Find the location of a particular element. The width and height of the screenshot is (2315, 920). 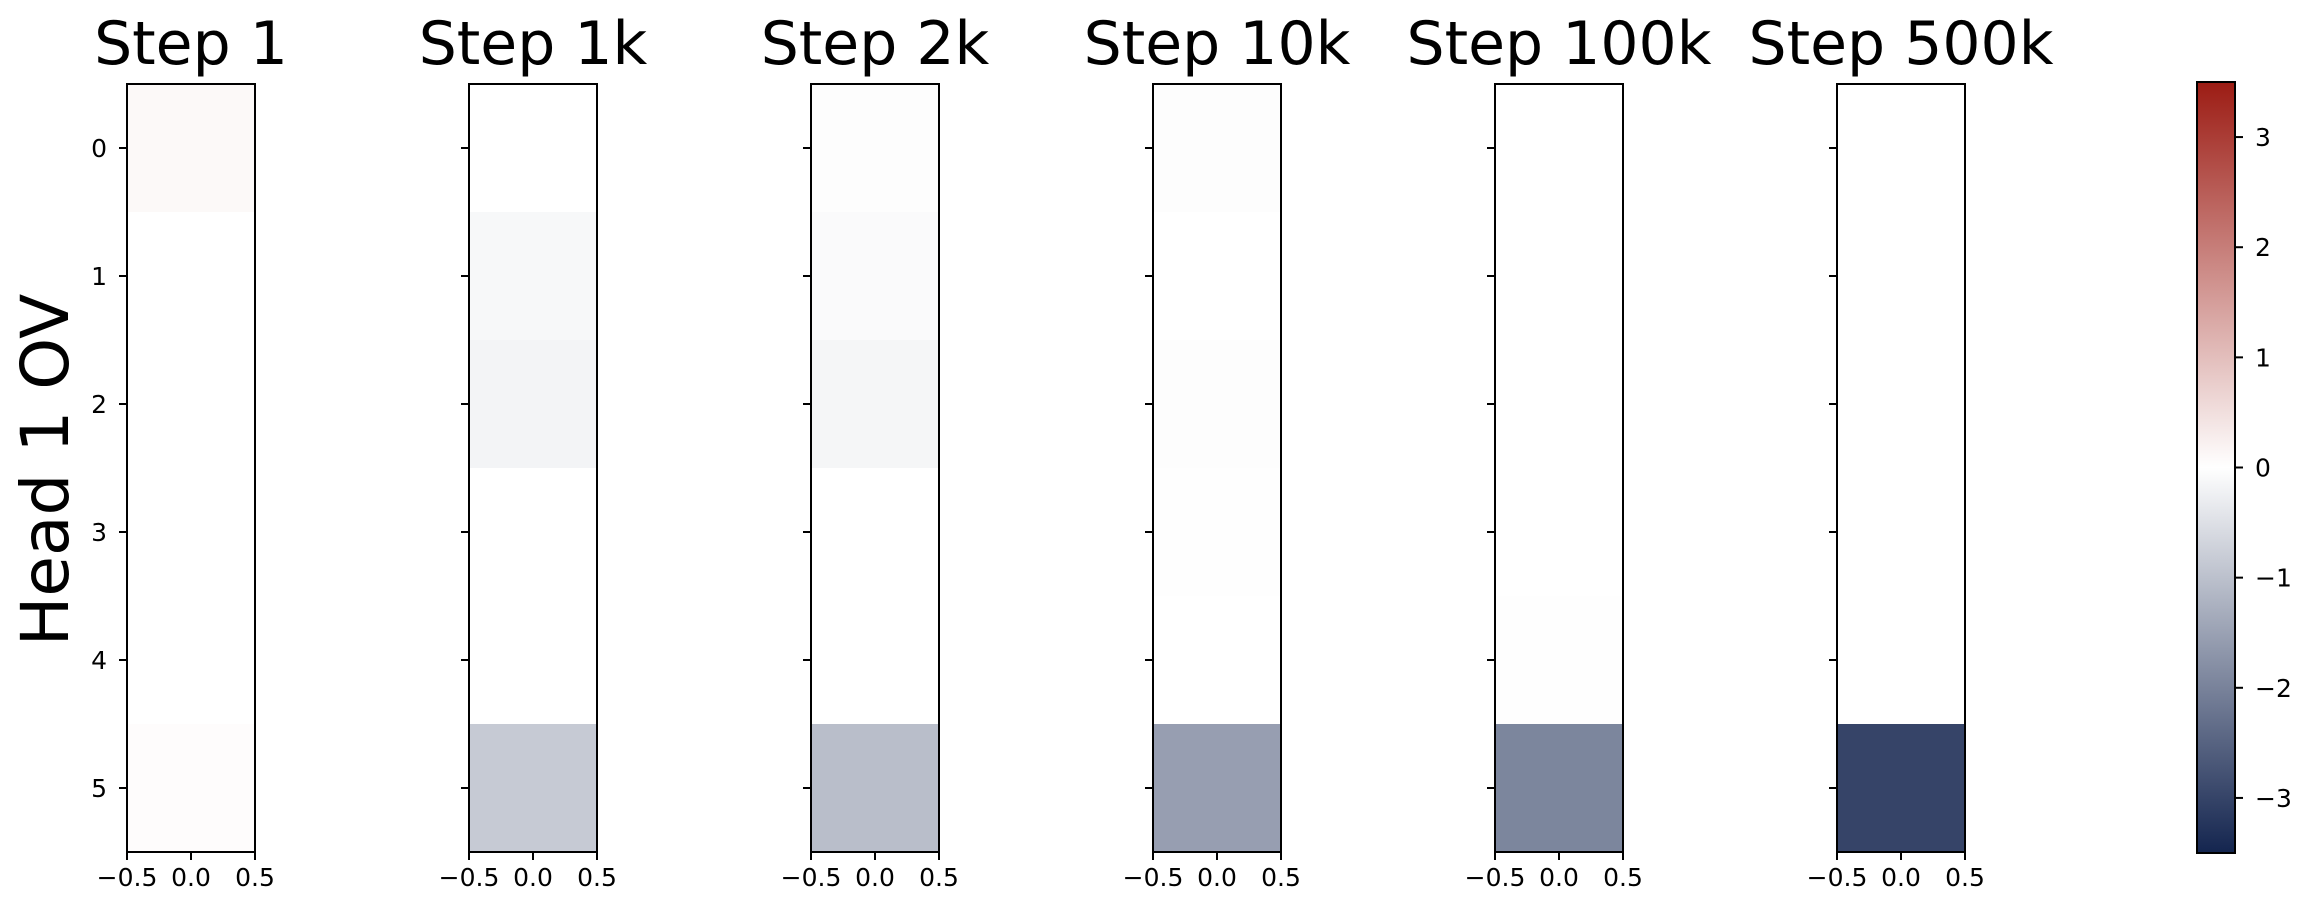

heatmap-panel: Step 1 0 1 2 3 4 5 −0.5 0.0 0.5 is located at coordinates (189, 450).